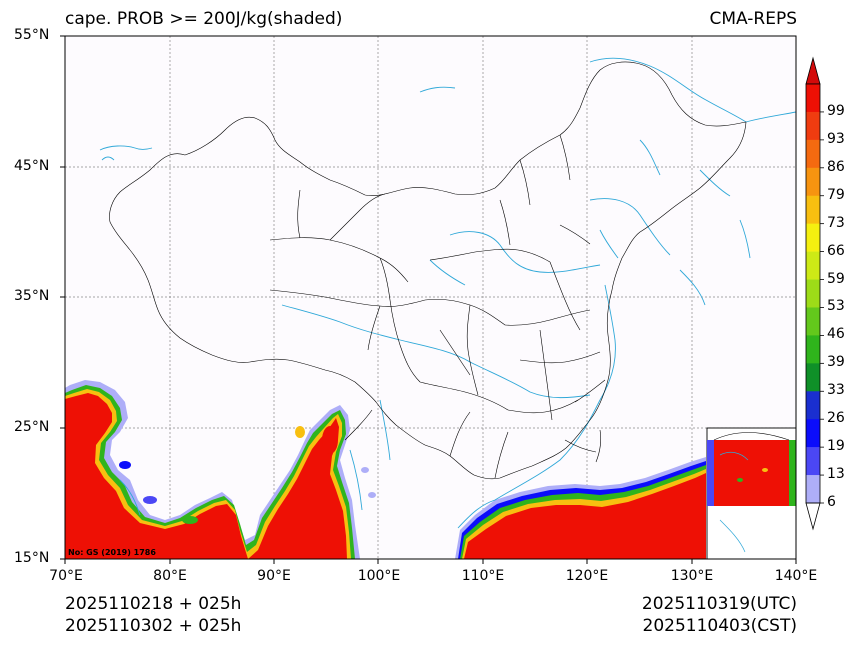 The height and width of the screenshot is (647, 860). What do you see at coordinates (32, 427) in the screenshot?
I see `lat-label-25: 25°N` at bounding box center [32, 427].